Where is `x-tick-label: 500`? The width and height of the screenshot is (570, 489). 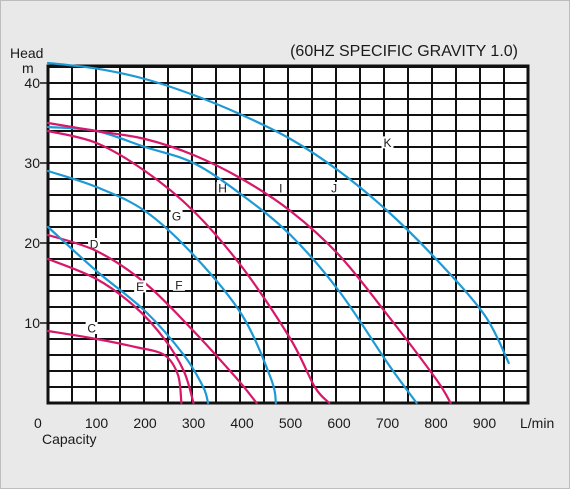
x-tick-label: 500 is located at coordinates (291, 423).